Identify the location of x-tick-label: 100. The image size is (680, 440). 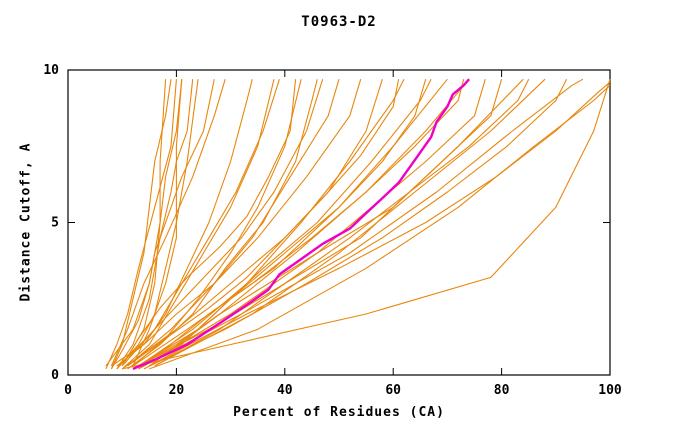
(610, 390).